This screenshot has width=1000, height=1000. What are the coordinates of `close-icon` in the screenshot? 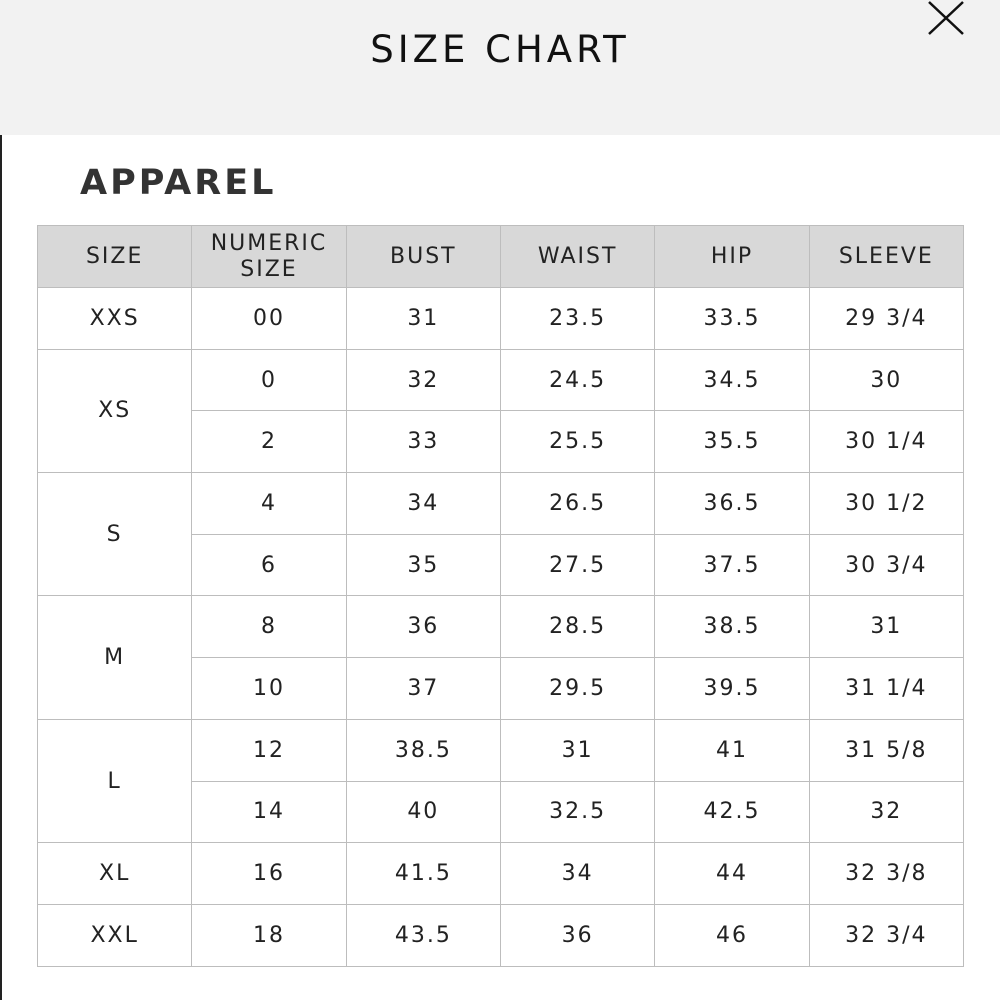 It's located at (945, 18).